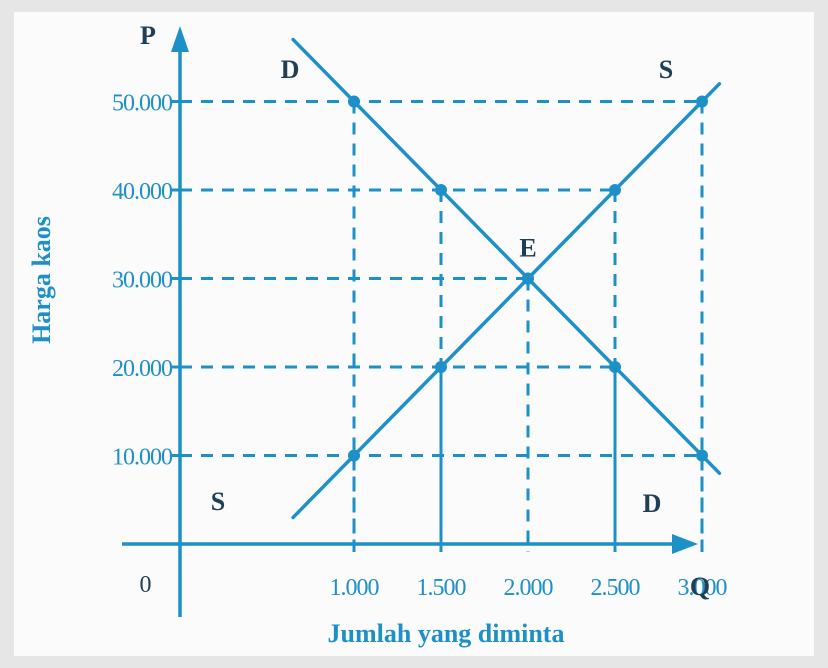  Describe the element at coordinates (146, 585) in the screenshot. I see `origin-label: 0` at that location.